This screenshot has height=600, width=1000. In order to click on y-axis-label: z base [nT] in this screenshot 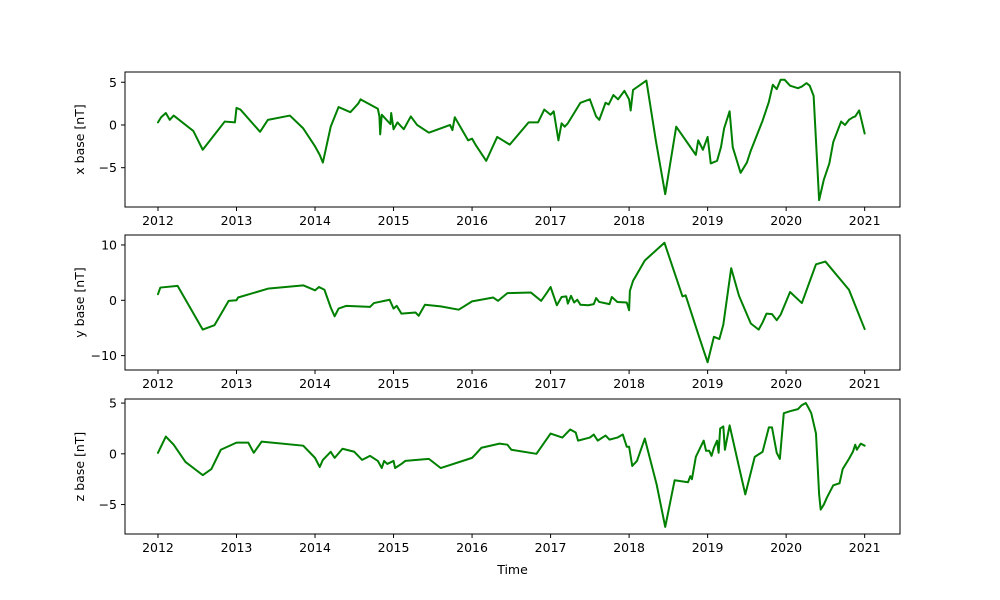, I will do `click(79, 467)`.